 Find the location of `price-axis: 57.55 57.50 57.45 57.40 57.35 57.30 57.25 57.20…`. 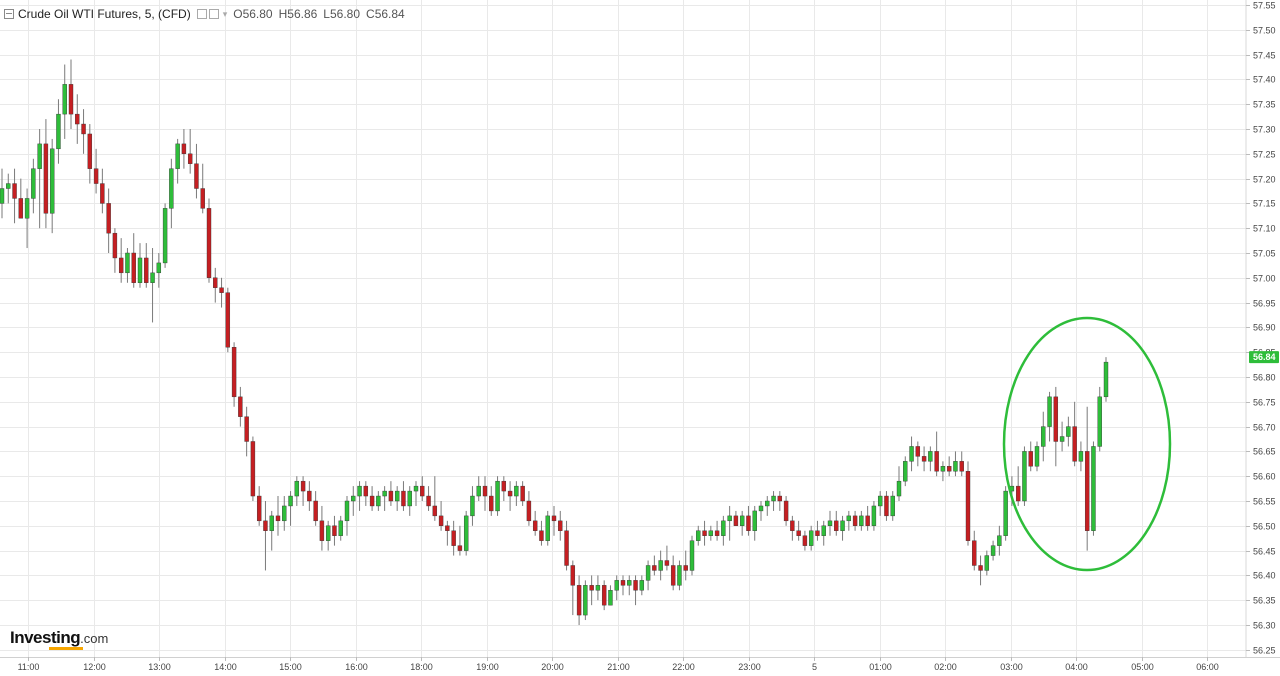

price-axis: 57.55 57.50 57.45 57.40 57.35 57.30 57.25 57.20… is located at coordinates (1260, 328).